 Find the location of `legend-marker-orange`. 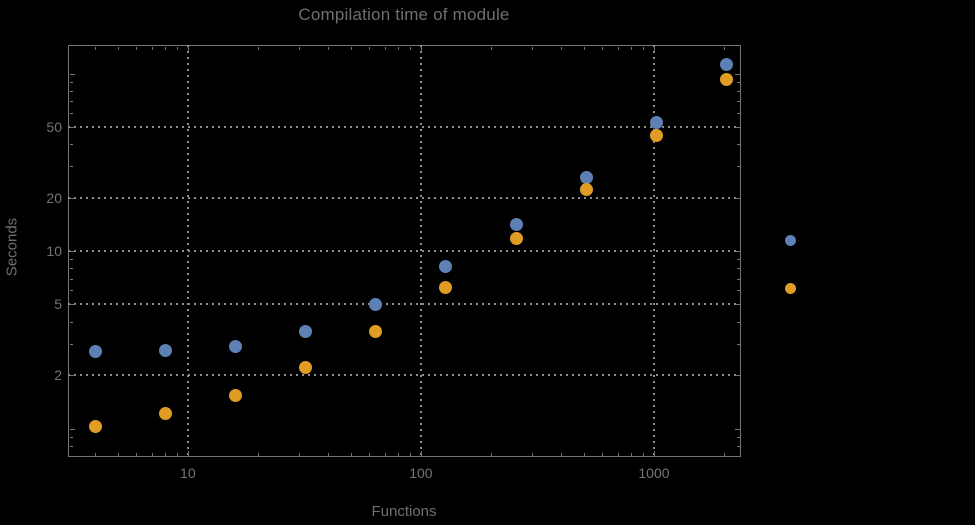

legend-marker-orange is located at coordinates (790, 288).